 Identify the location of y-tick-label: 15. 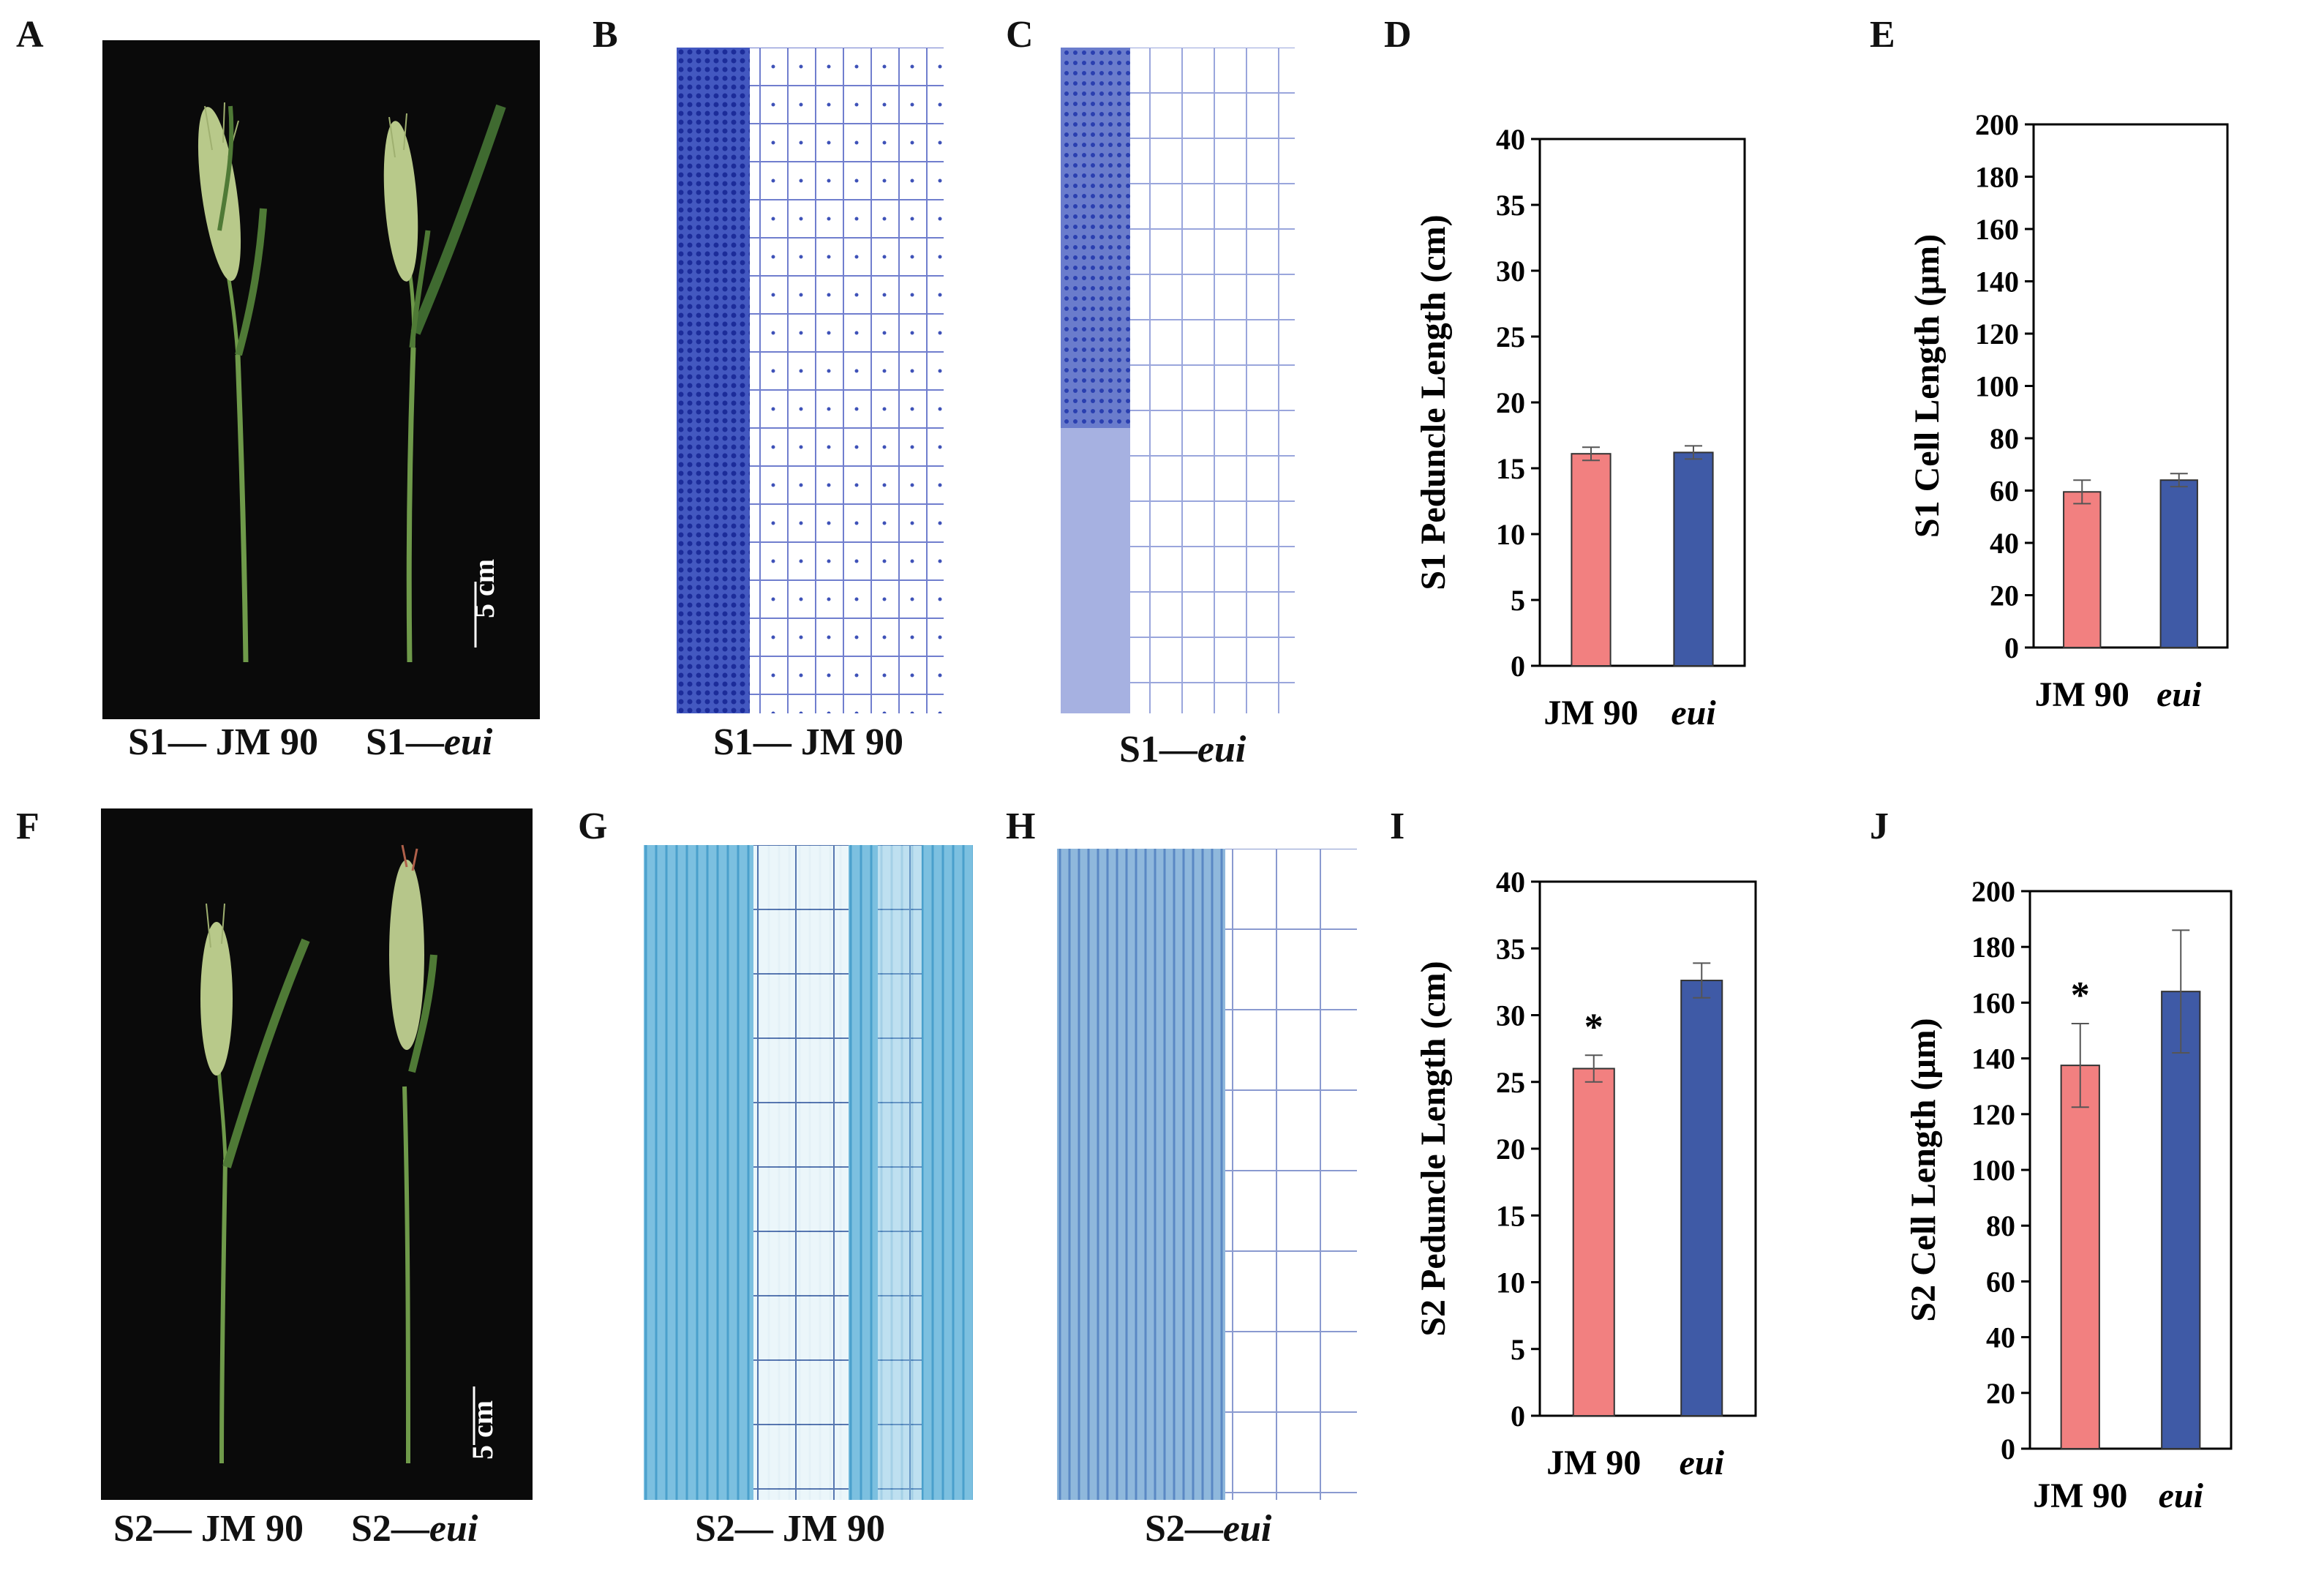
(1510, 468).